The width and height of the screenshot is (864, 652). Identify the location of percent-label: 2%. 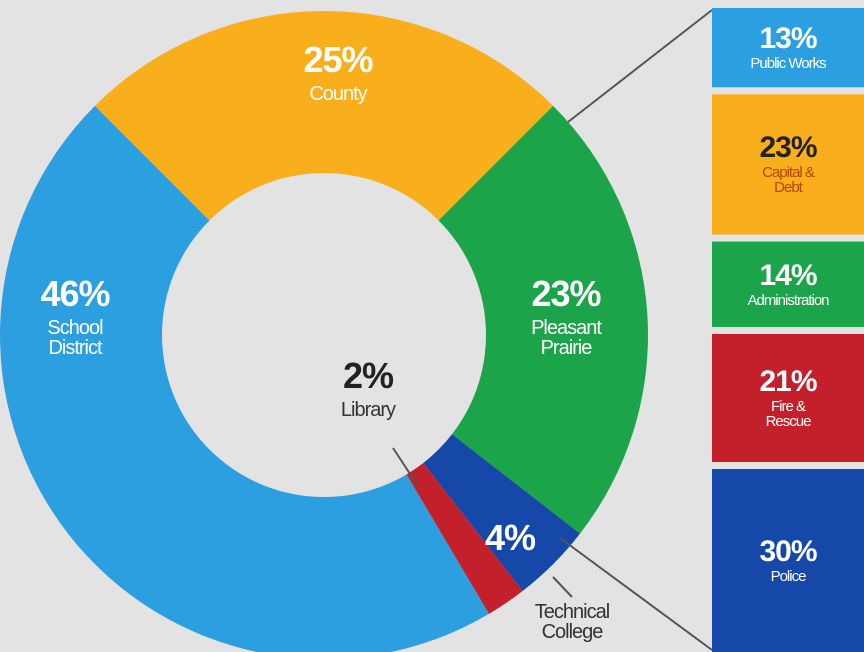
(368, 375).